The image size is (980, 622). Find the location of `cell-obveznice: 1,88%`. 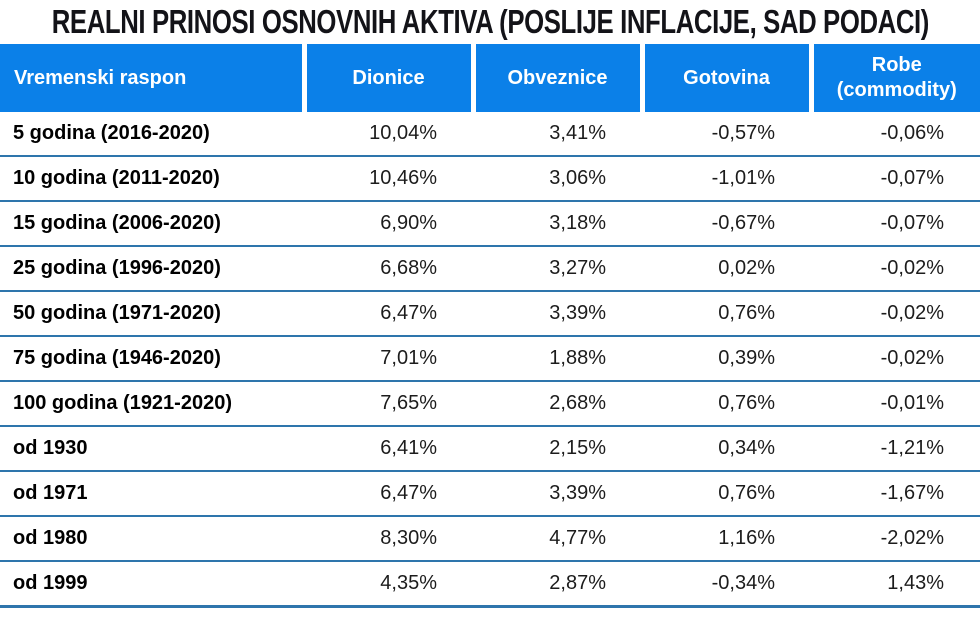

cell-obveznice: 1,88% is located at coordinates (557, 359).